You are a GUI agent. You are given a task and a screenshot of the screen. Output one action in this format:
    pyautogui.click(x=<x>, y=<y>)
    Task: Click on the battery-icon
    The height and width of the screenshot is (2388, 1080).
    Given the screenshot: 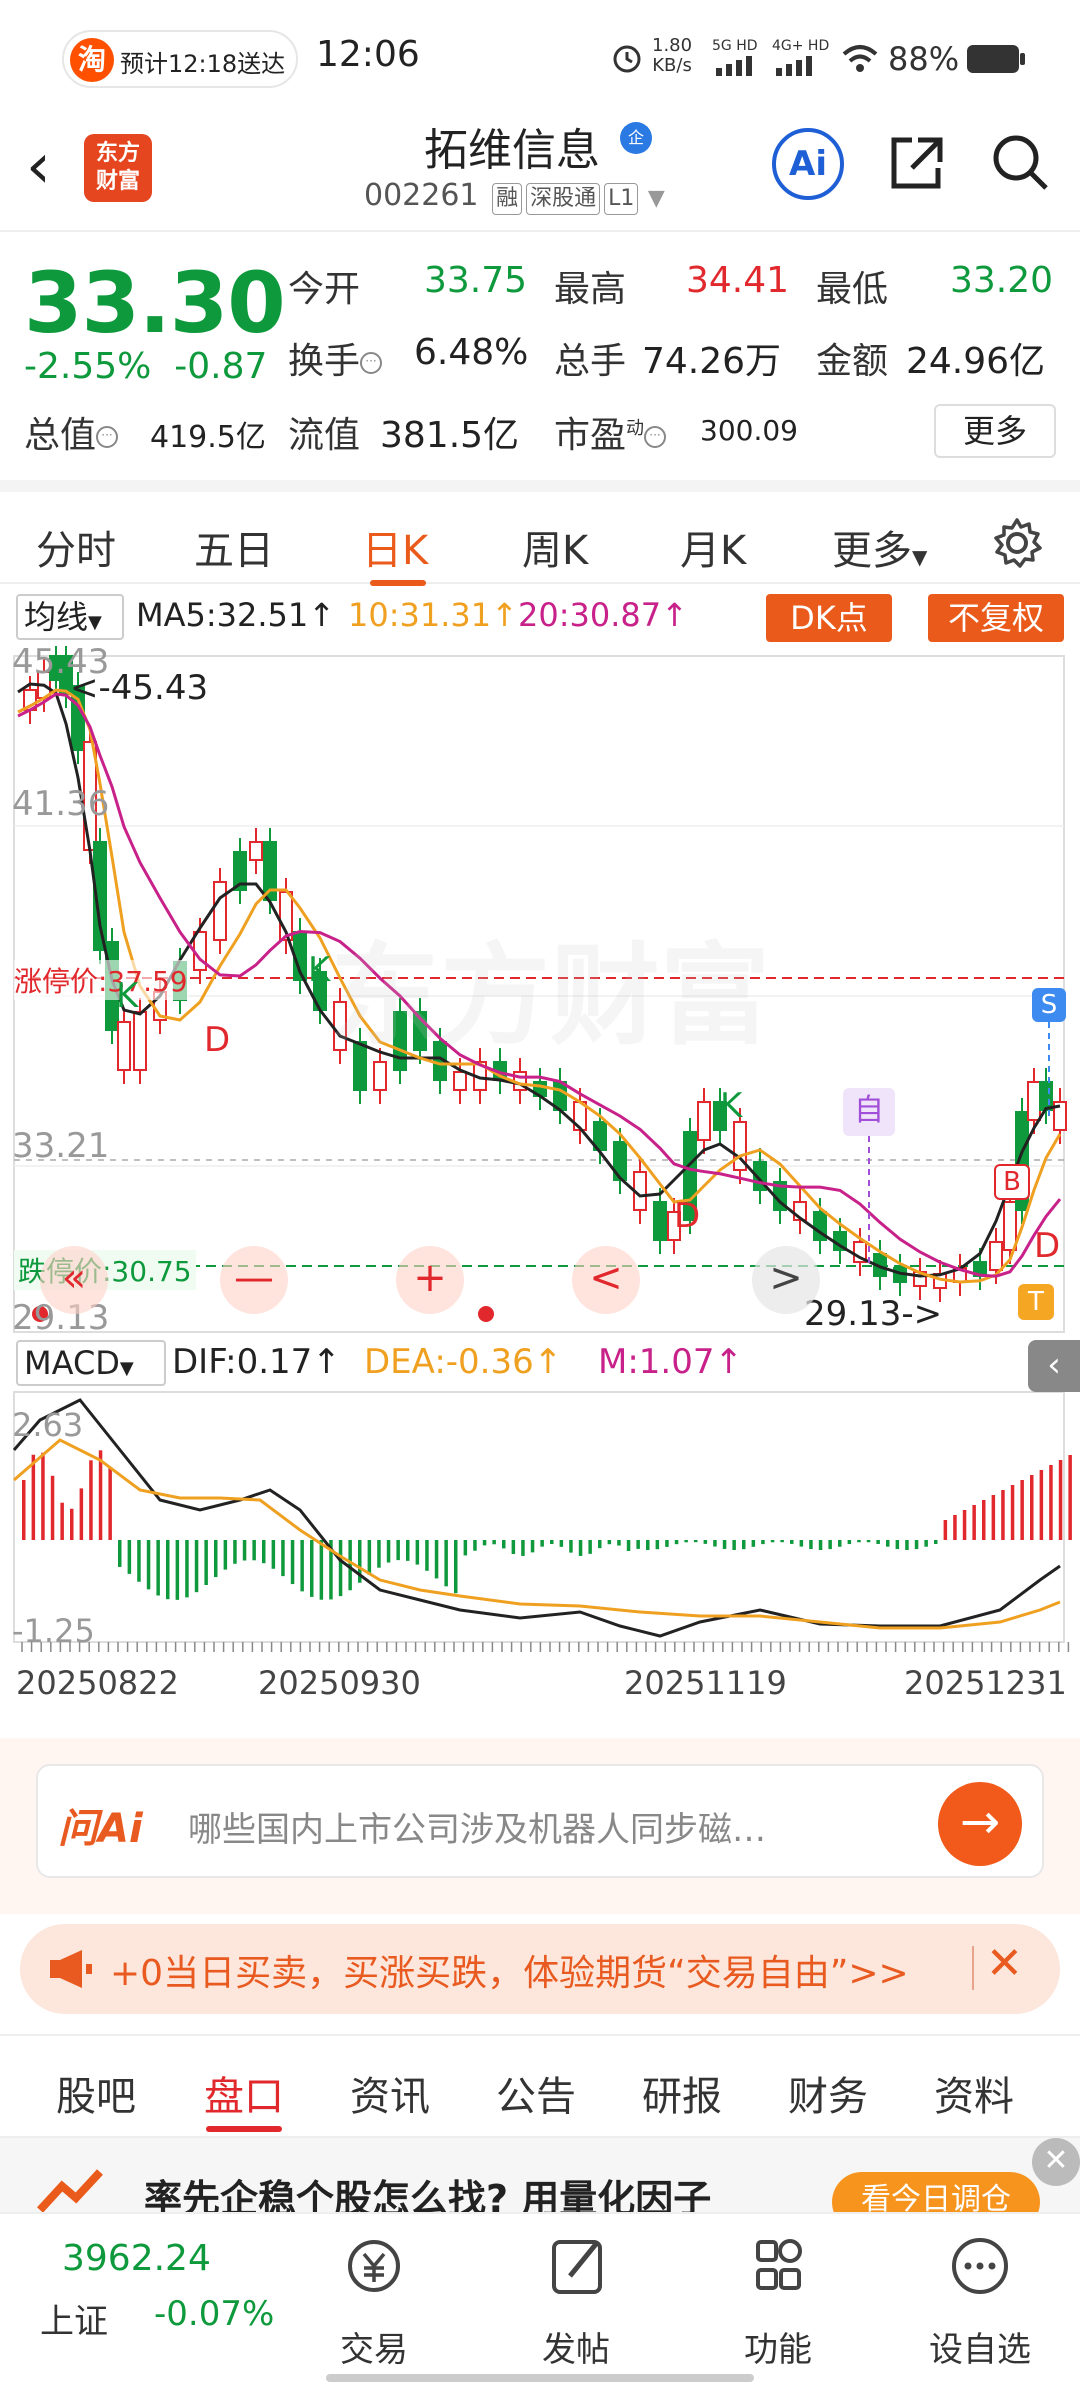 What is the action you would take?
    pyautogui.click(x=996, y=59)
    